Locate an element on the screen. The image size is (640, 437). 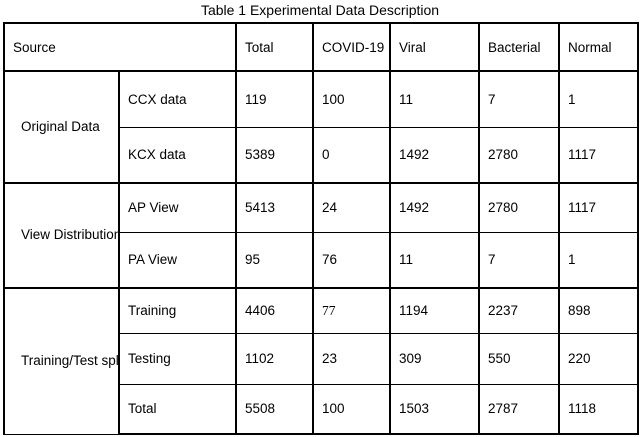
value-cell: 76 is located at coordinates (351, 260).